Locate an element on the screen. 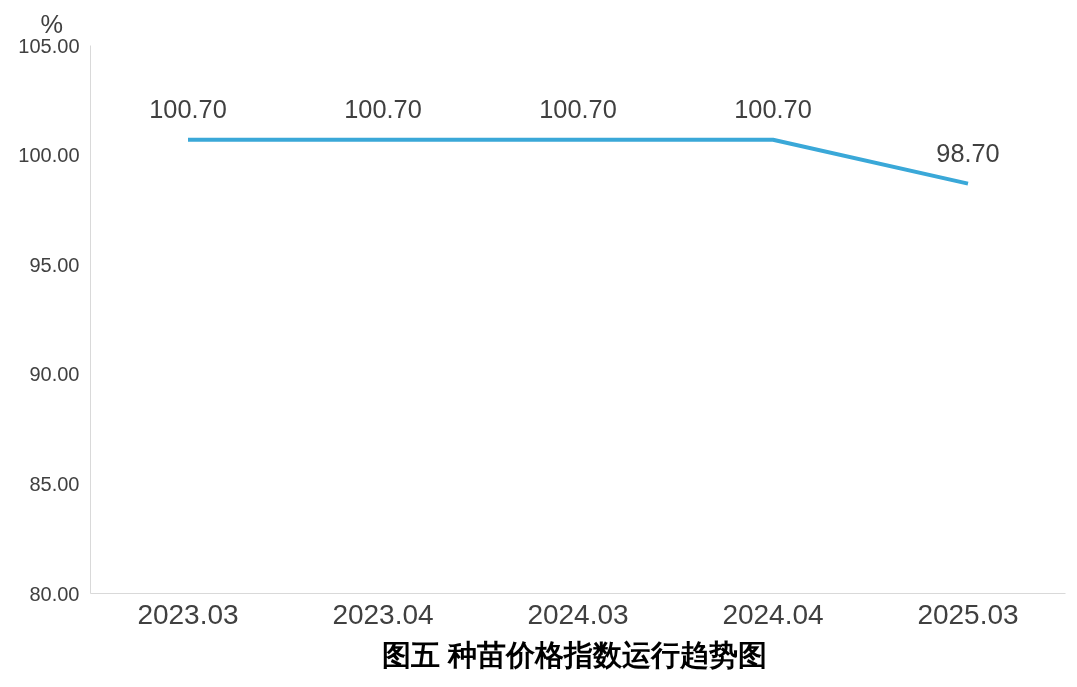 The height and width of the screenshot is (687, 1077). y-tick-label: 100.00 is located at coordinates (49, 155).